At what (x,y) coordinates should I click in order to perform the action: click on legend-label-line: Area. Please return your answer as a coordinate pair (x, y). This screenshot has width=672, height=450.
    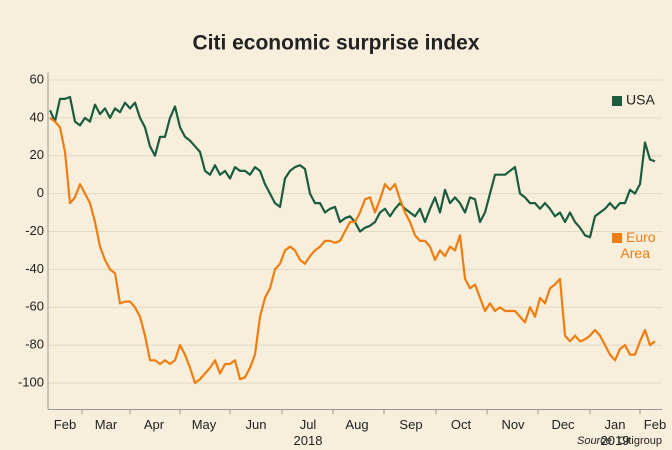
    Looking at the image, I should click on (635, 253).